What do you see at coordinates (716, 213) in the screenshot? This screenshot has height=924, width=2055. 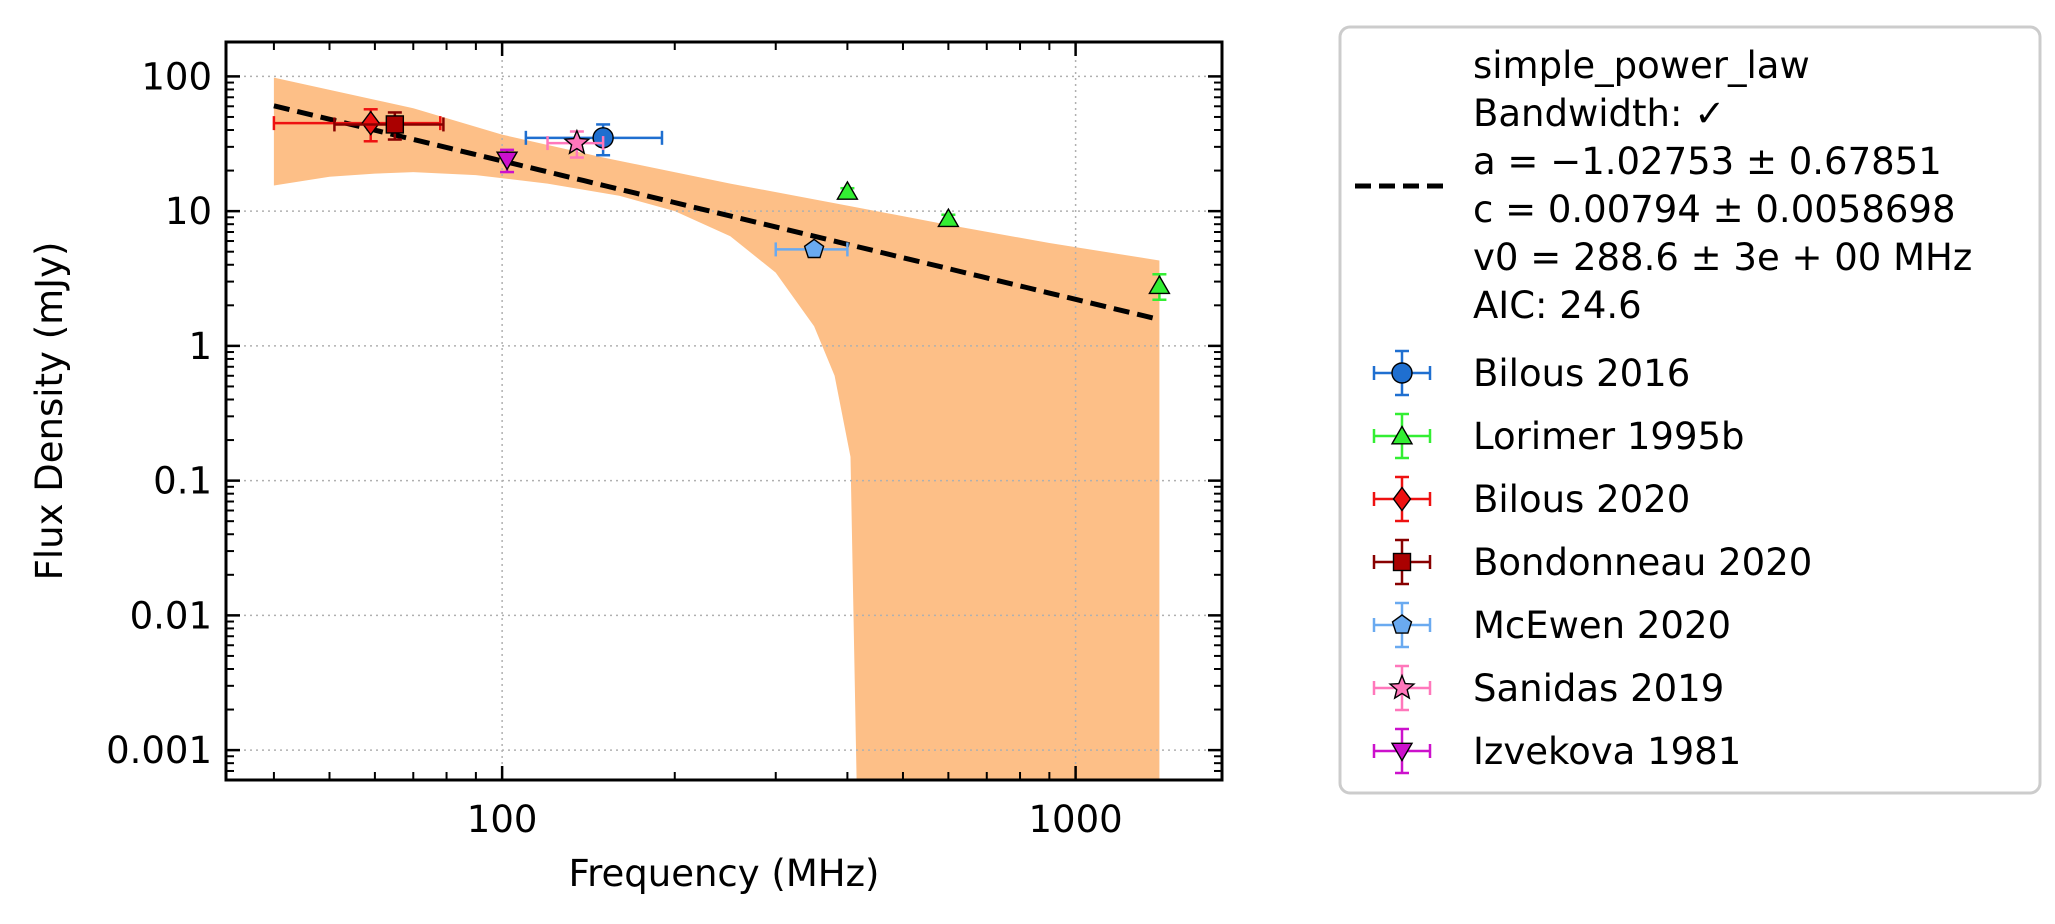 I see `fit-line` at bounding box center [716, 213].